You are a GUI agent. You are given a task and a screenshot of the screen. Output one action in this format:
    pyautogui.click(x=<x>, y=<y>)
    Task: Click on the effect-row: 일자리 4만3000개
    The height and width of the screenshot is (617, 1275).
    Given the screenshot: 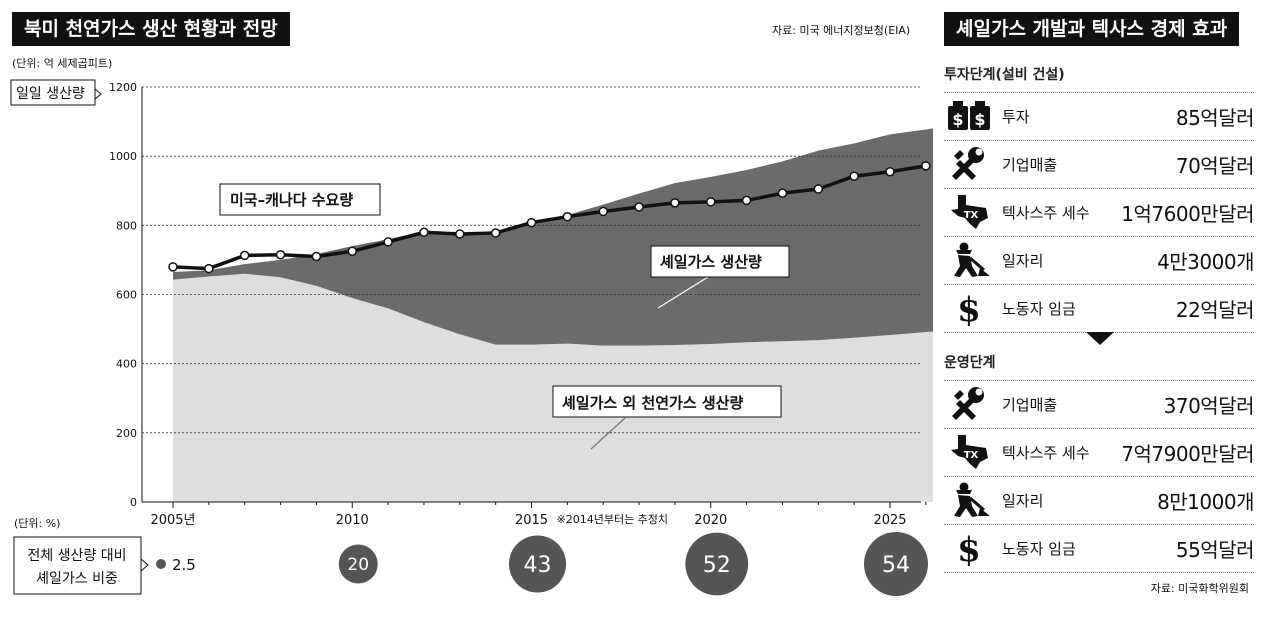 What is the action you would take?
    pyautogui.click(x=1099, y=260)
    